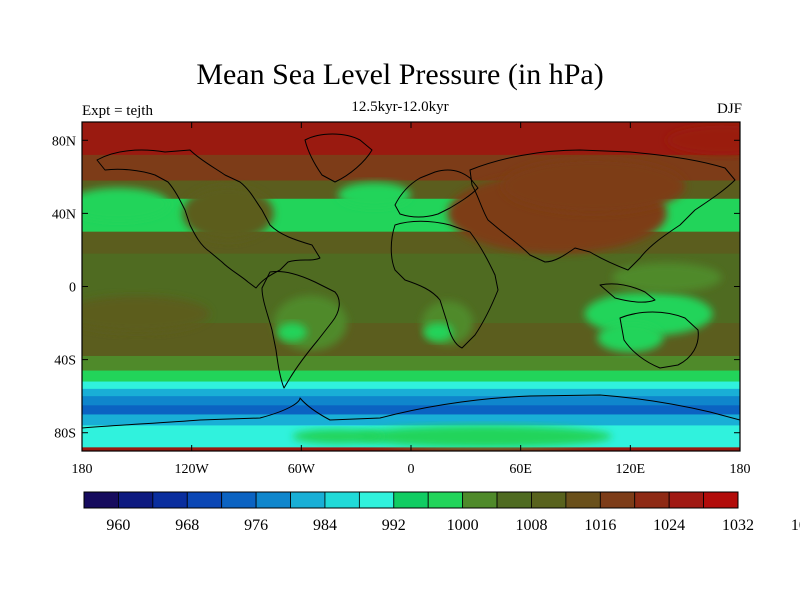 The image size is (800, 600). What do you see at coordinates (444, 284) in the screenshot?
I see `coastline-africa` at bounding box center [444, 284].